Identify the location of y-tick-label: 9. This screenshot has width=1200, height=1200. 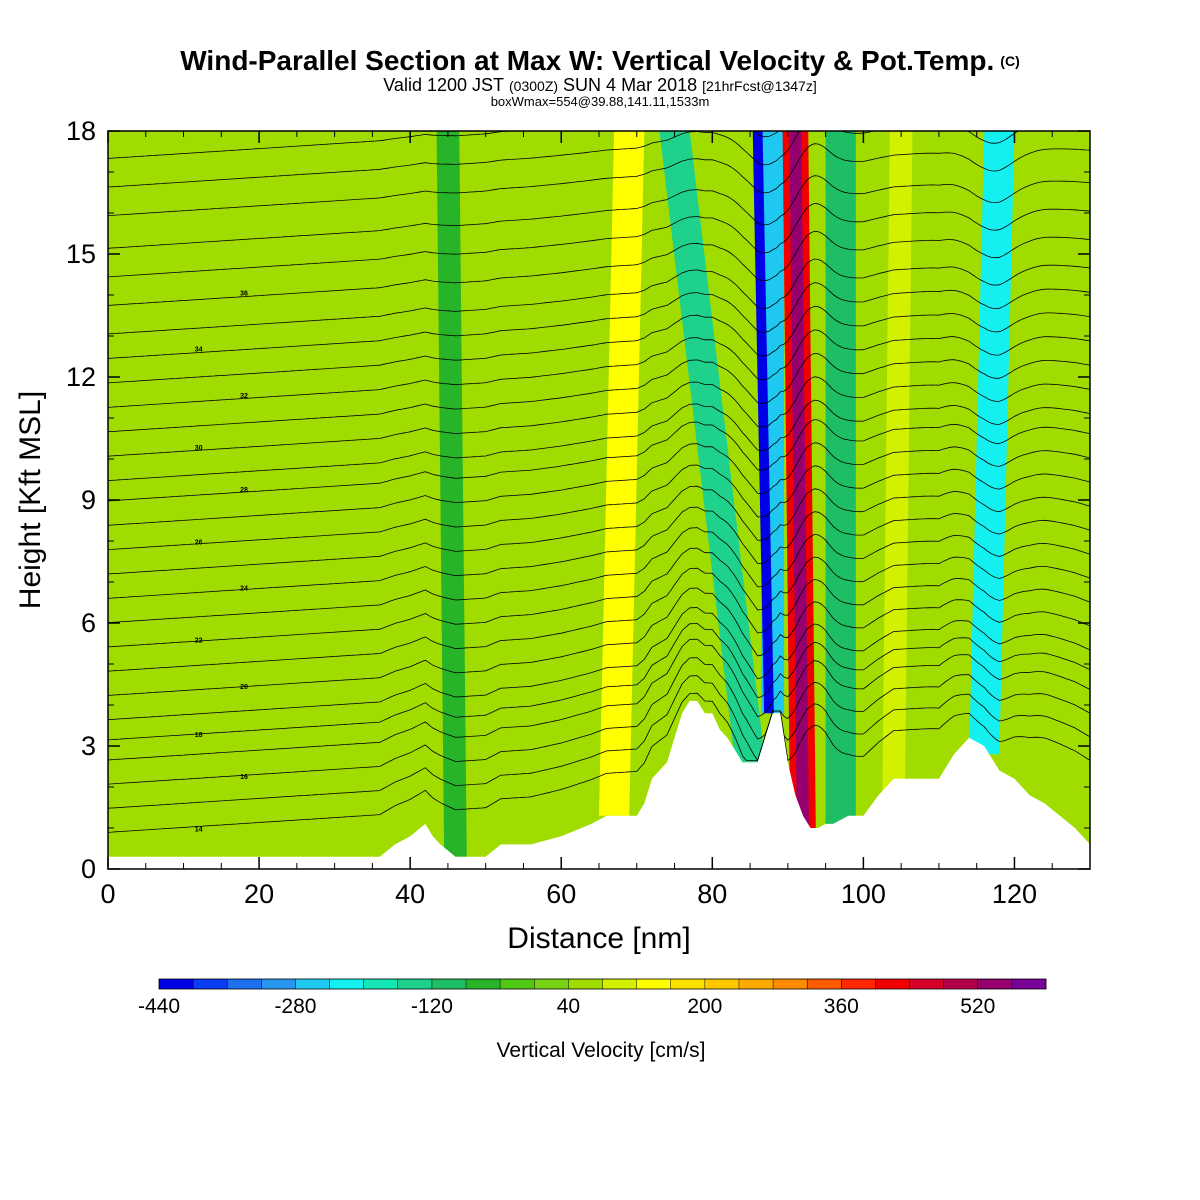
(88, 500).